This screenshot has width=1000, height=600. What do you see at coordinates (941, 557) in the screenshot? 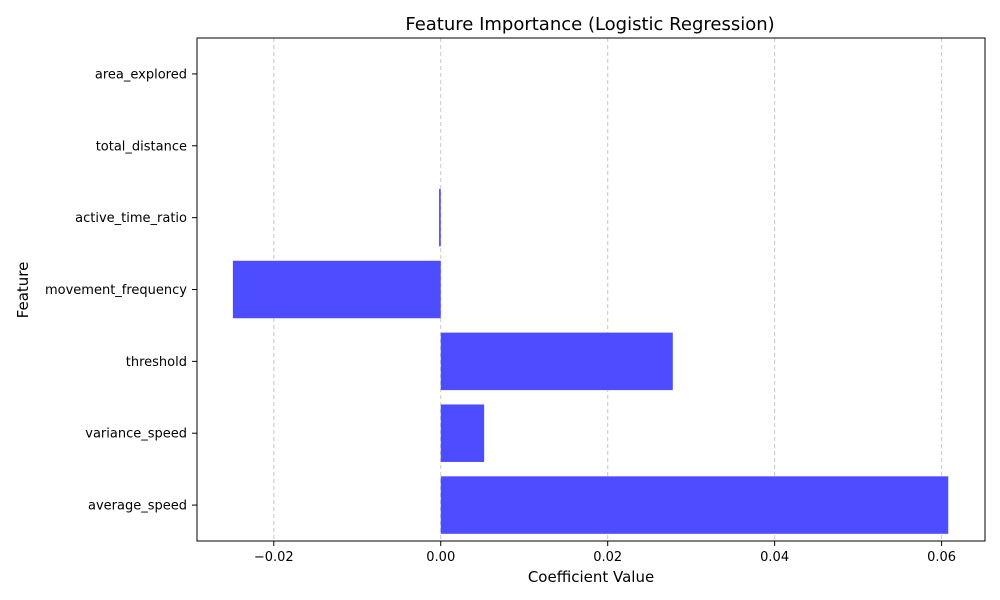
I see `x-tick-label: 0.06` at bounding box center [941, 557].